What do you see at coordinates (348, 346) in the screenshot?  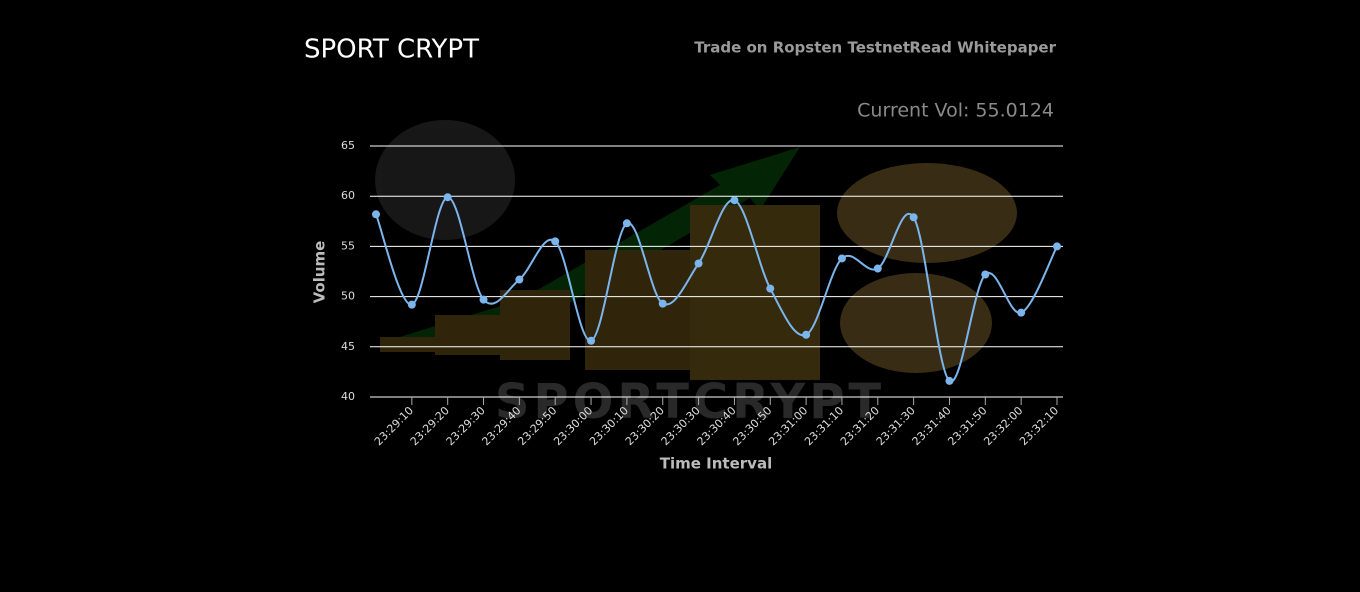 I see `y-tick-label: 45` at bounding box center [348, 346].